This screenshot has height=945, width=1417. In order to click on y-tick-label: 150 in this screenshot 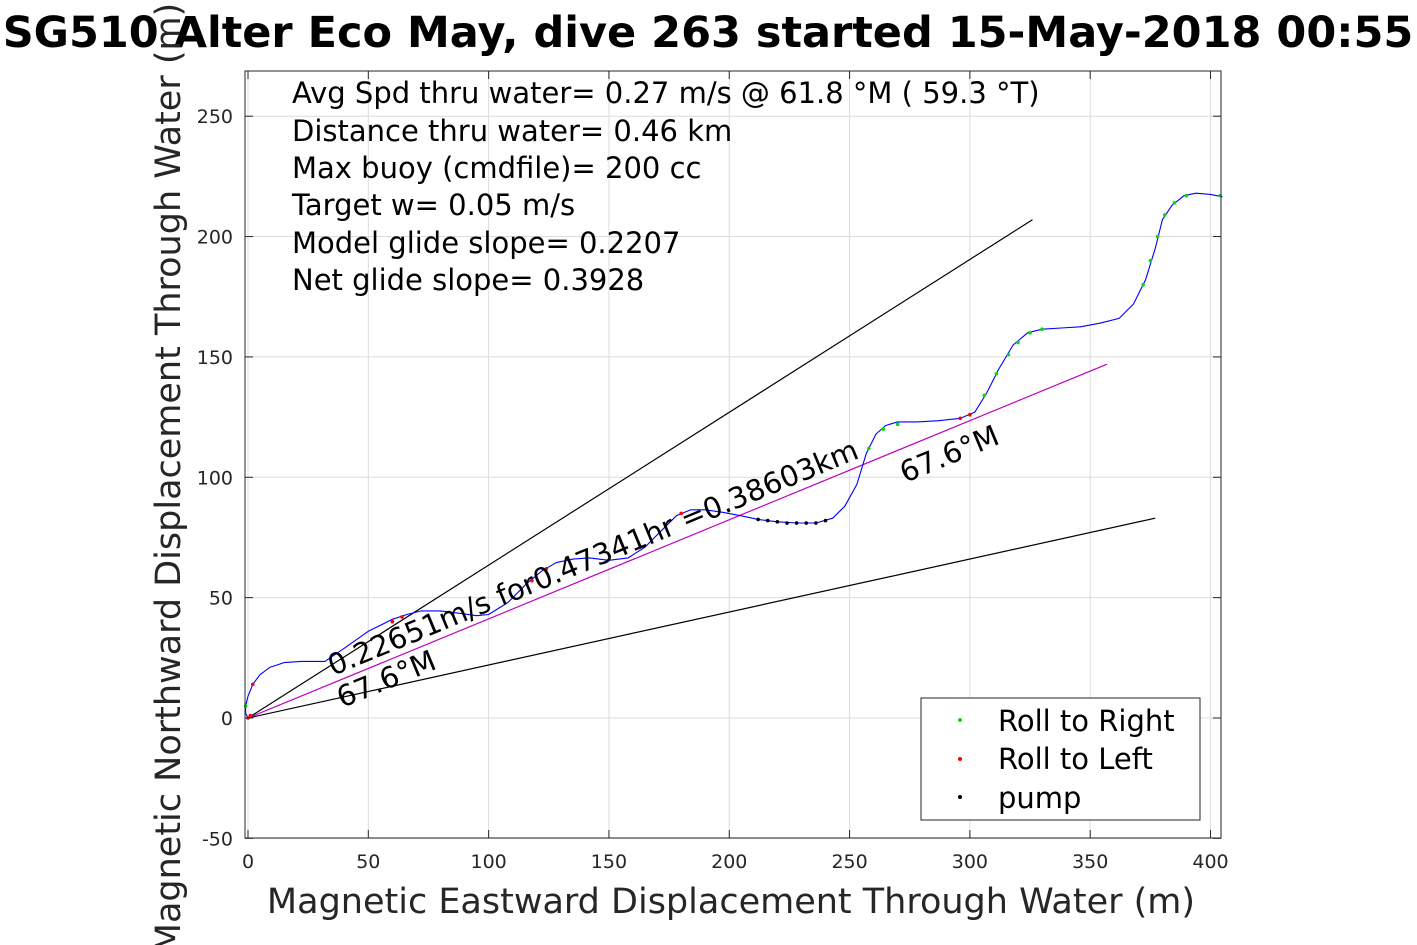, I will do `click(215, 358)`.